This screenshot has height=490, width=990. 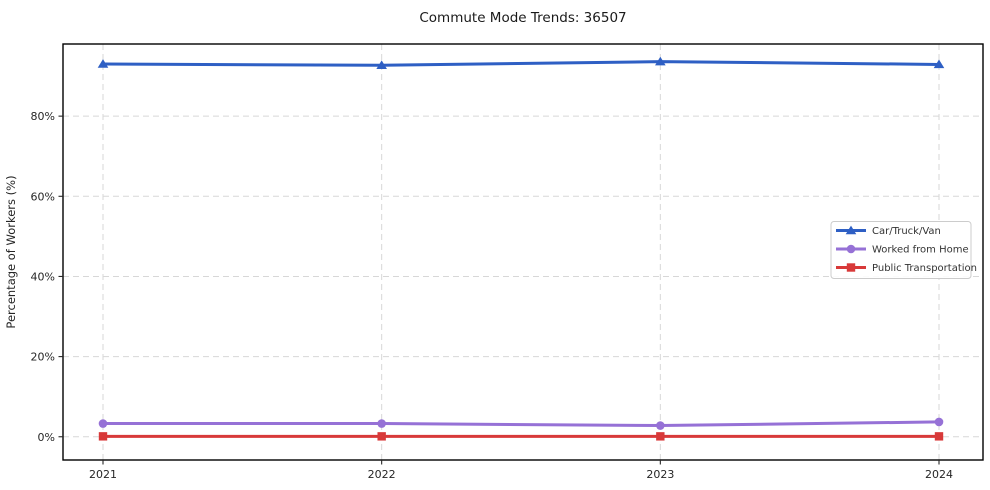 I want to click on x-tick-label: 2022, so click(x=382, y=474).